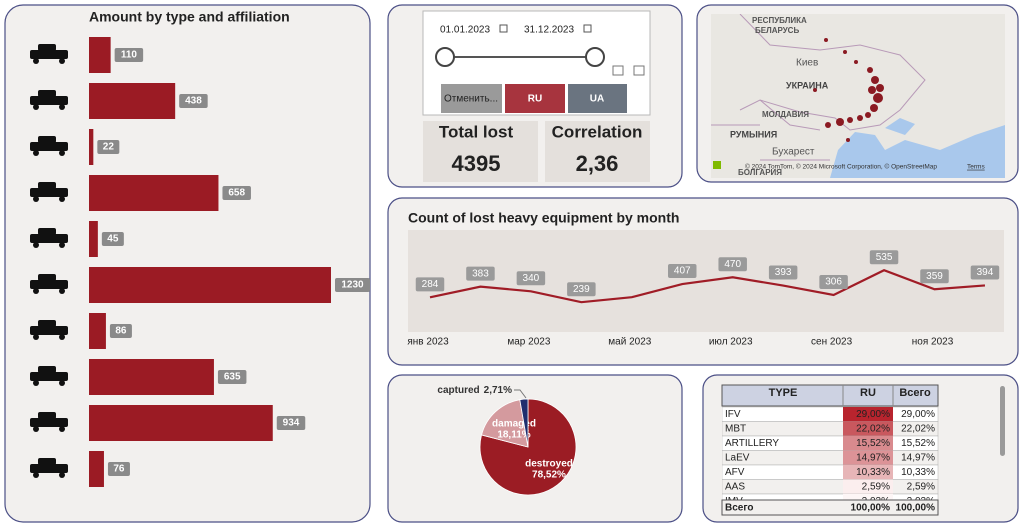  I want to click on kpi-value: 2,36, so click(597, 163).